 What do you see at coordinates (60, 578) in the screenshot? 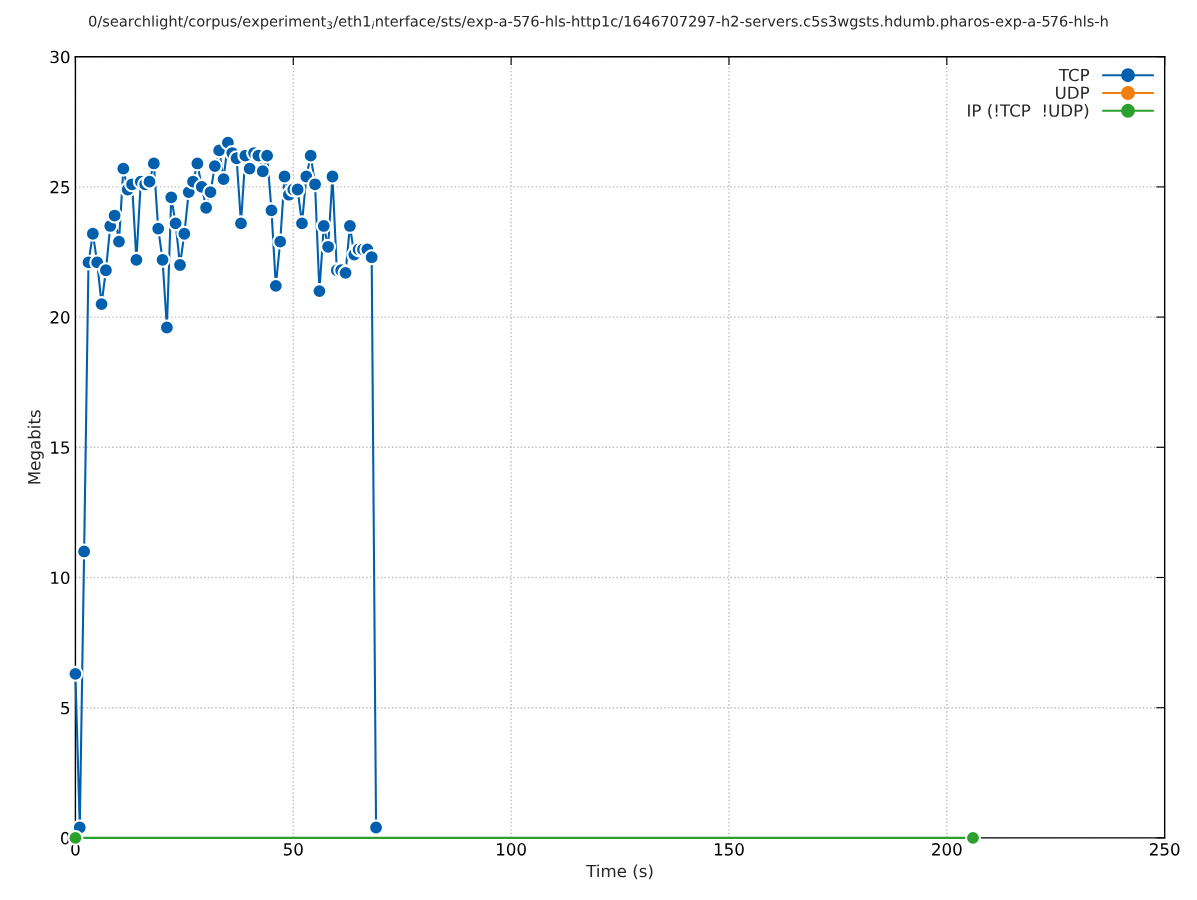
I see `y-tick-label: 10` at bounding box center [60, 578].